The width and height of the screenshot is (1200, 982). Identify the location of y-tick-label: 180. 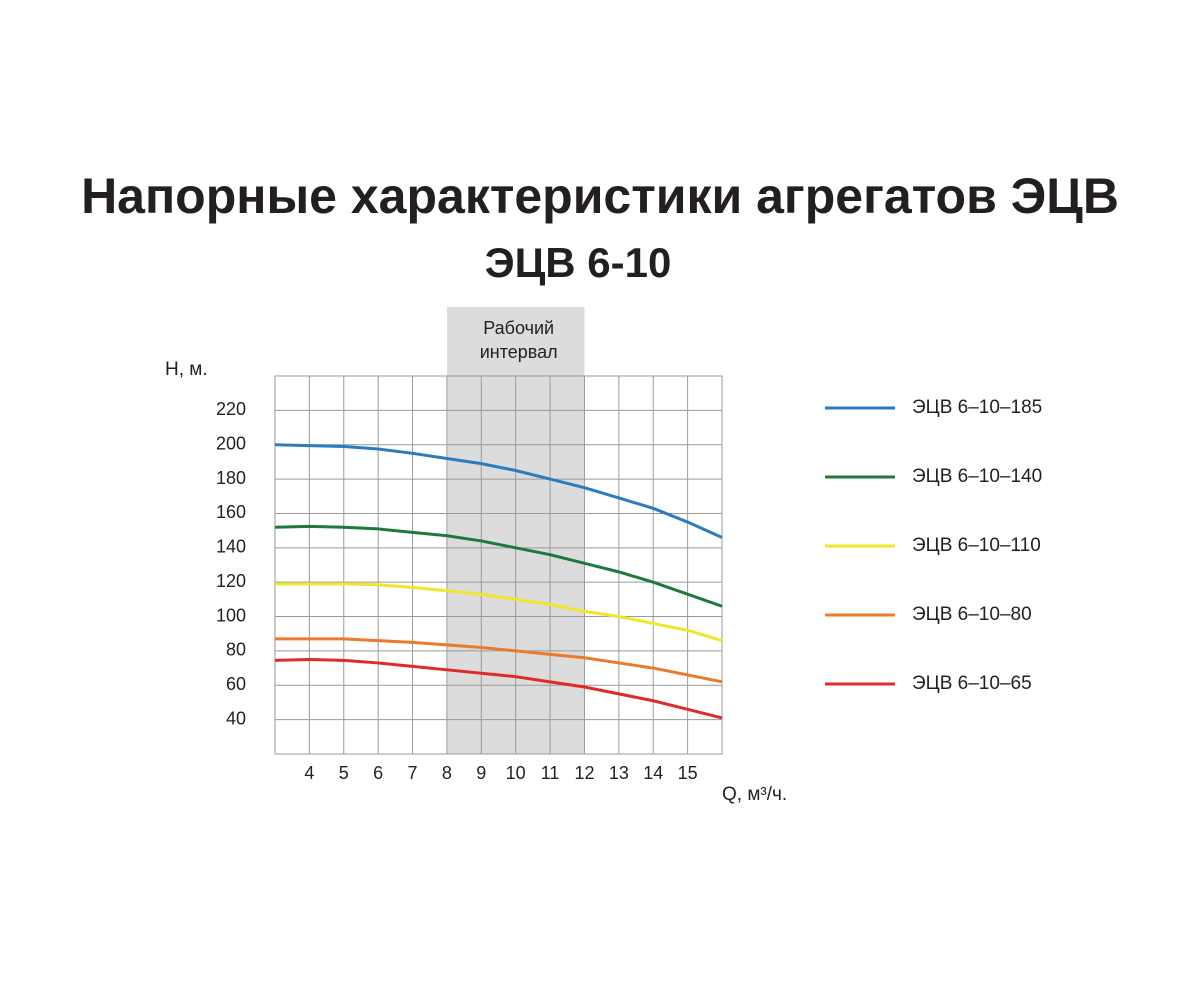
(231, 478).